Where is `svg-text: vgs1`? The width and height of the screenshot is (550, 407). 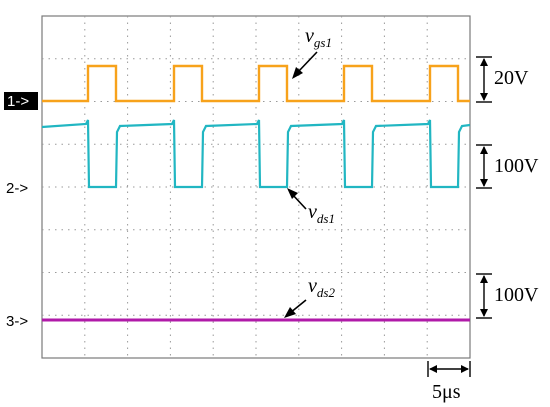 svg-text: vgs1 is located at coordinates (318, 37).